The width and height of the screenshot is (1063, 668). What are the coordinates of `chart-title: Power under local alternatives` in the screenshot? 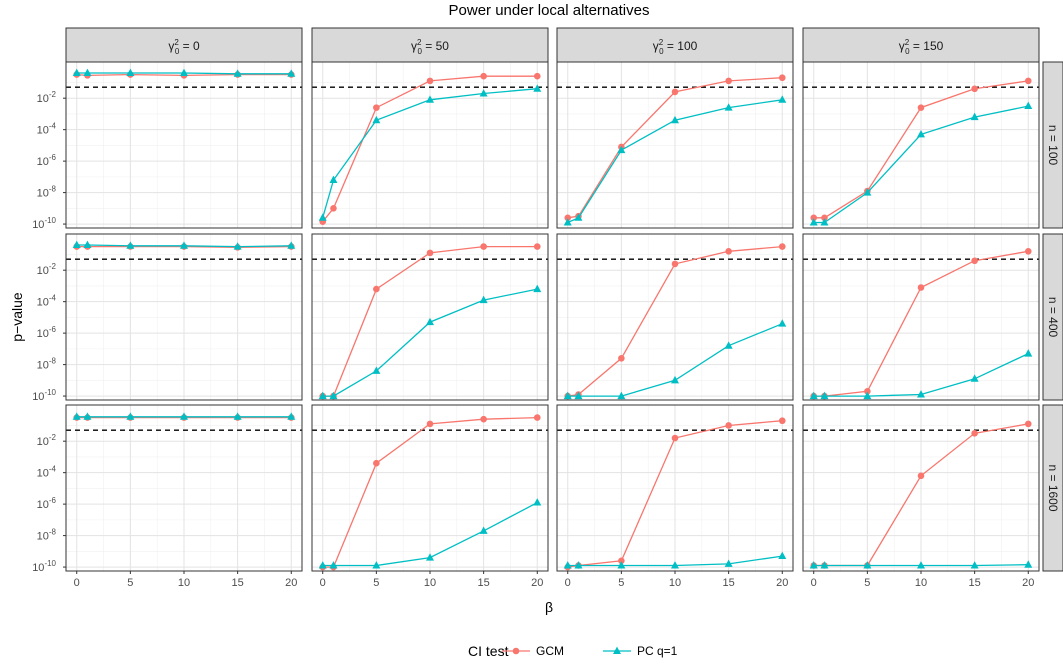 It's located at (549, 10).